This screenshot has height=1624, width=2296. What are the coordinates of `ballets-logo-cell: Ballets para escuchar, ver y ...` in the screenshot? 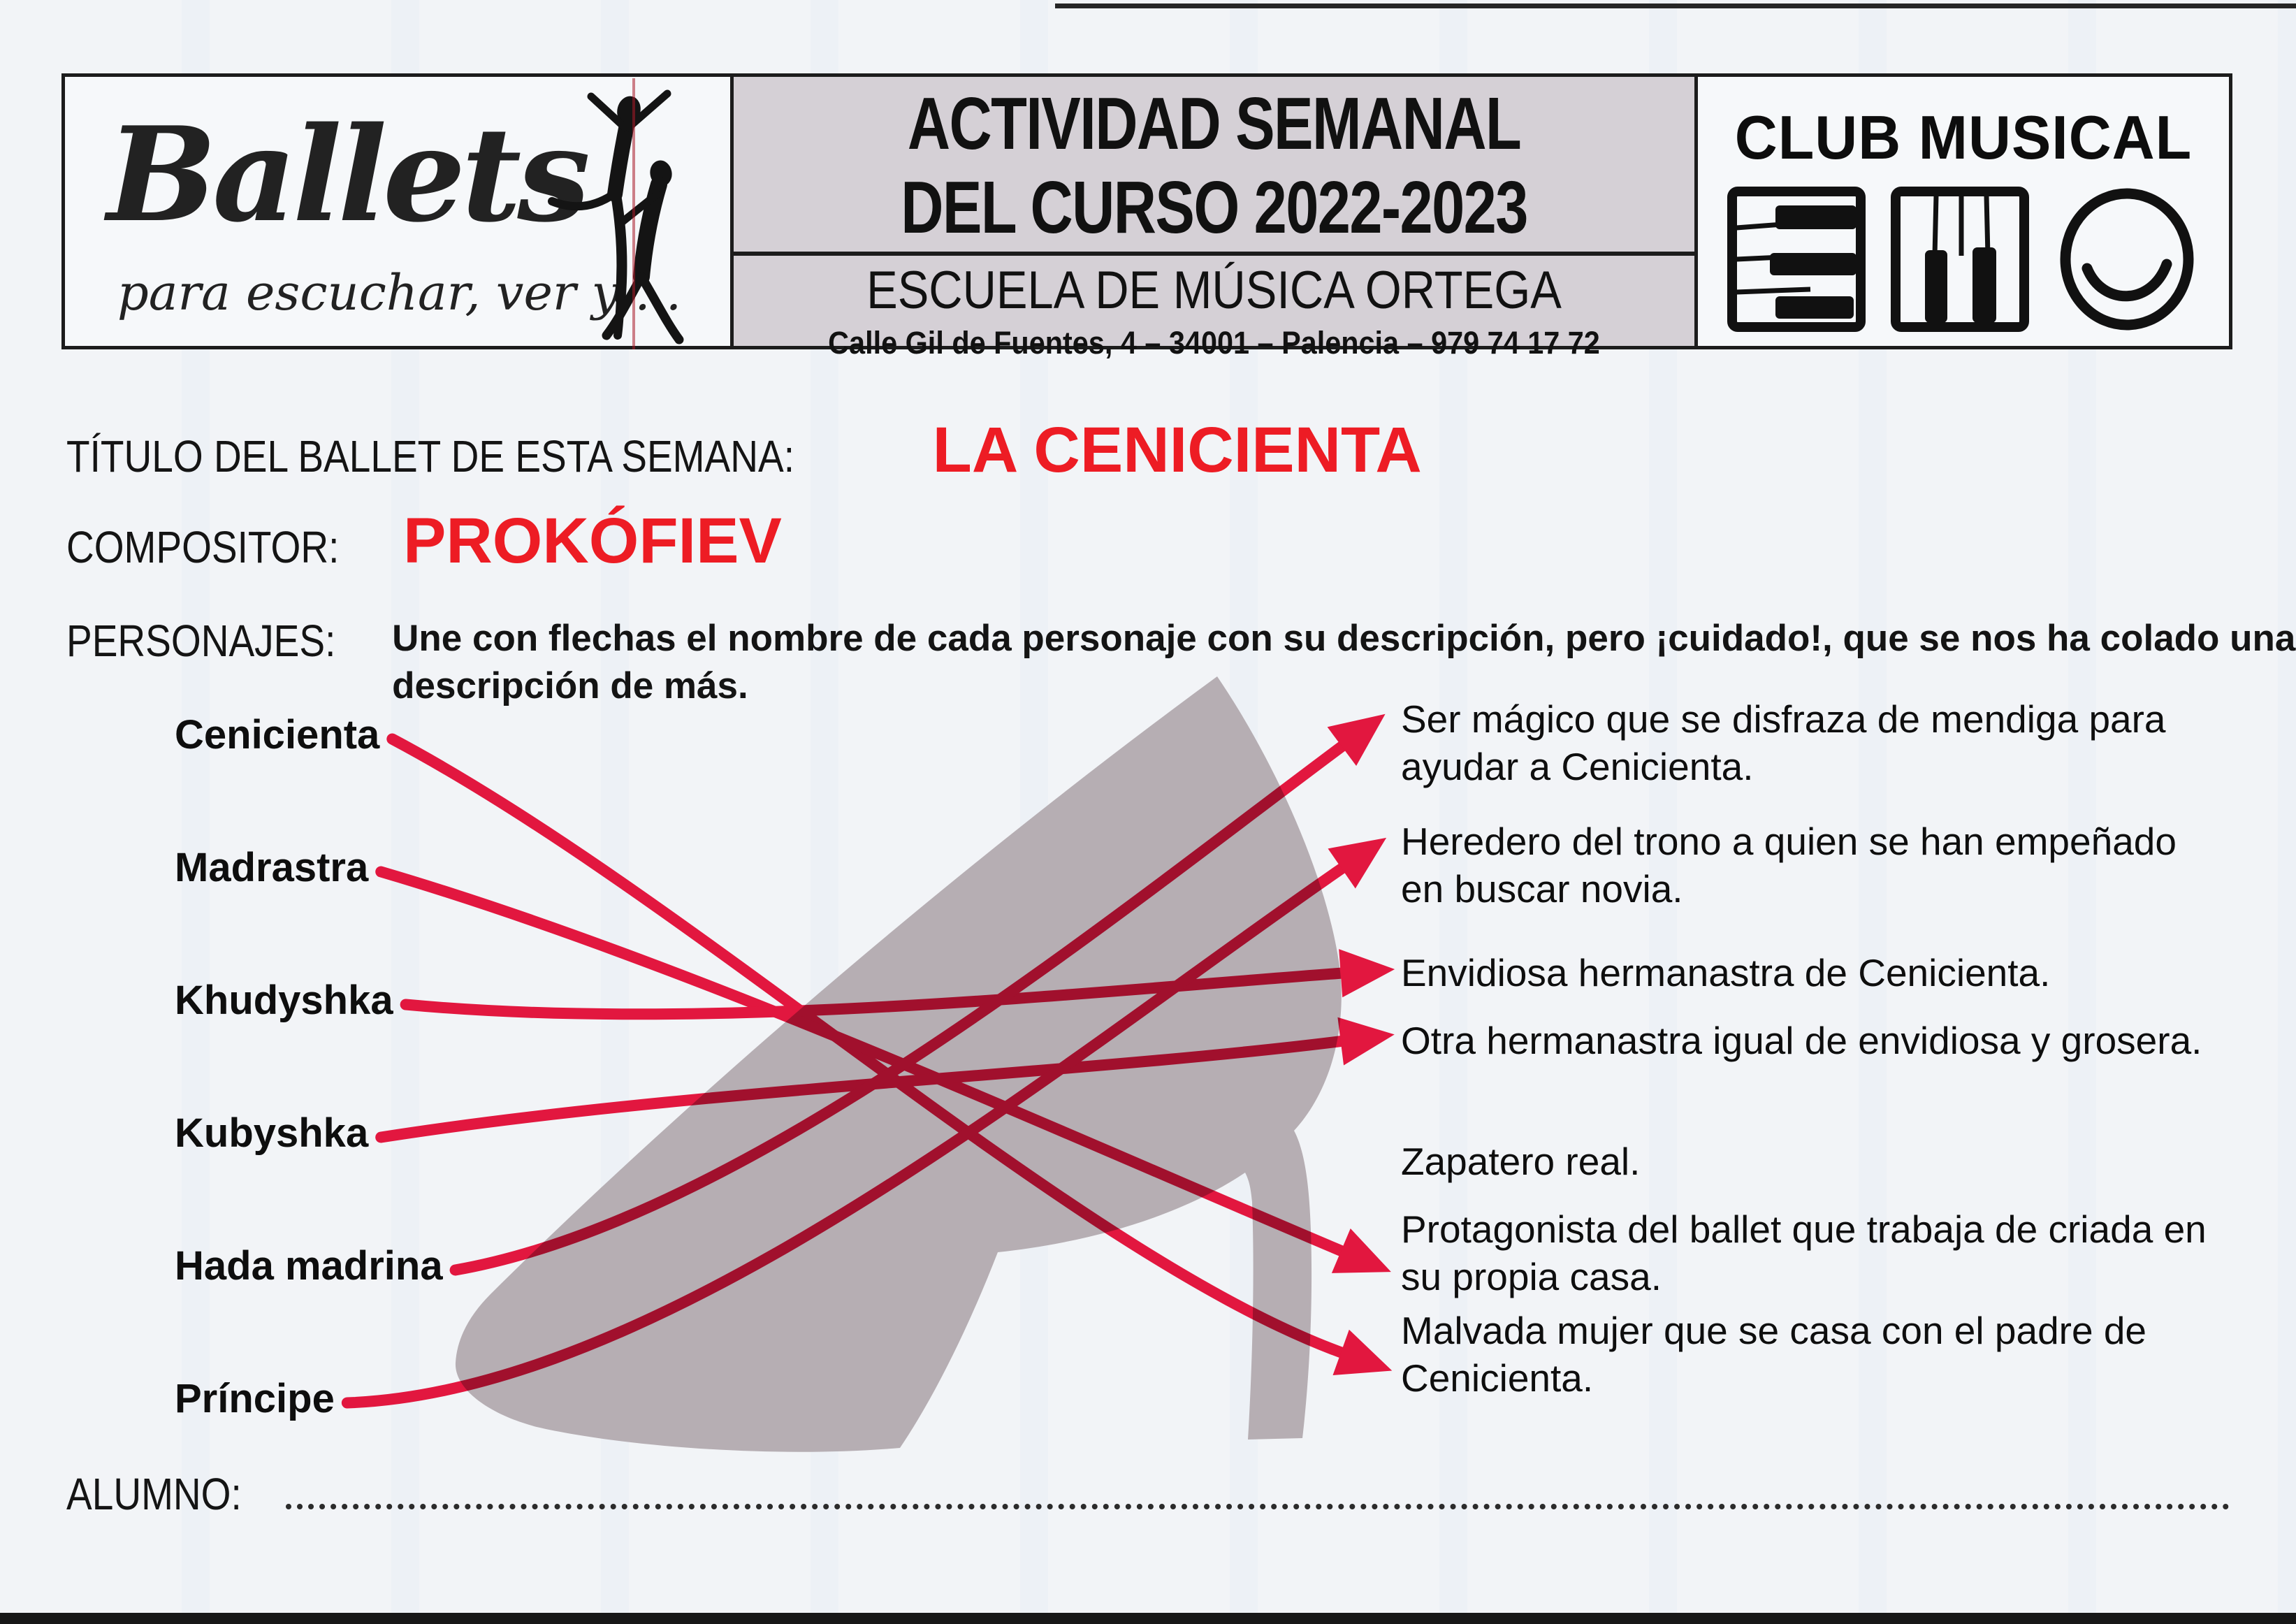 It's located at (400, 212).